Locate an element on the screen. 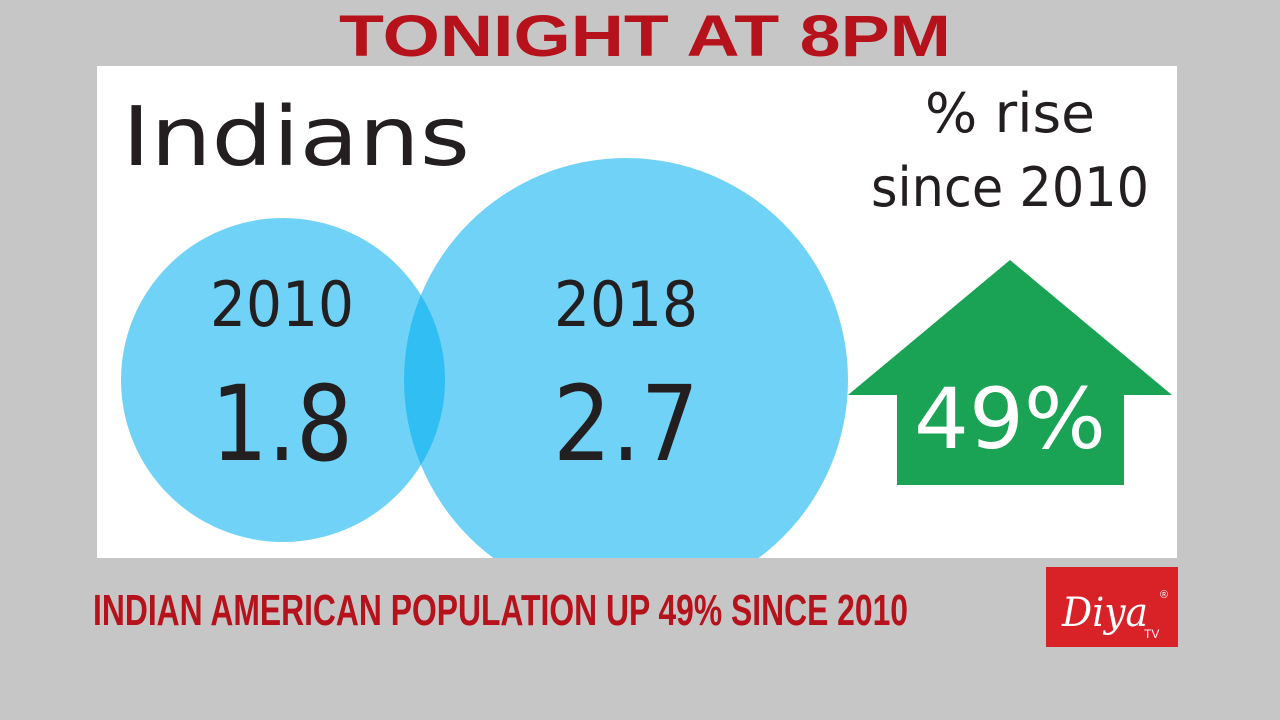  rise-label: since 2010 is located at coordinates (1010, 187).